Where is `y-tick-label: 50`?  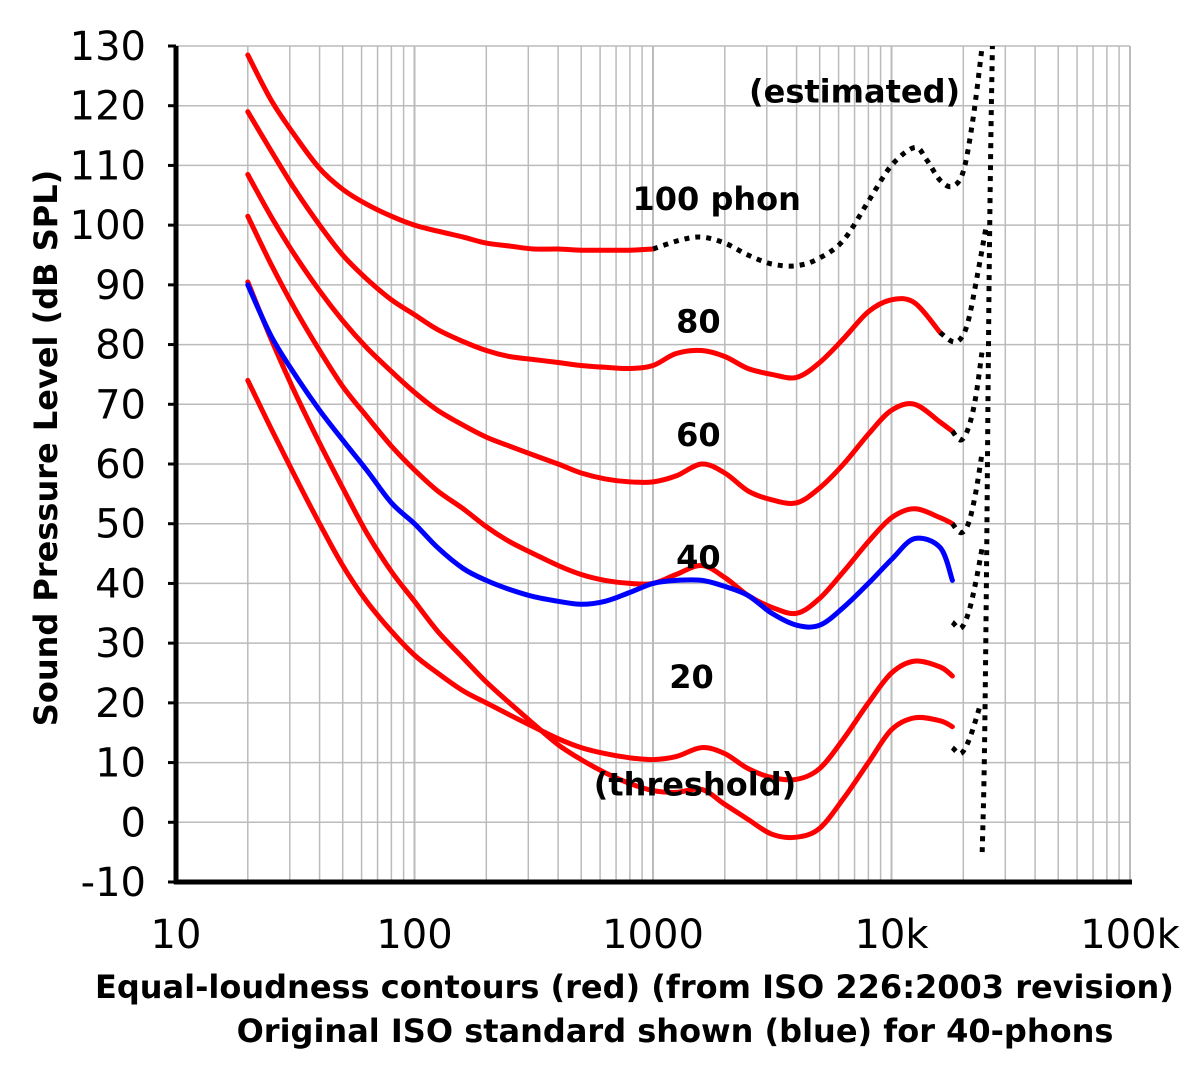 y-tick-label: 50 is located at coordinates (120, 525).